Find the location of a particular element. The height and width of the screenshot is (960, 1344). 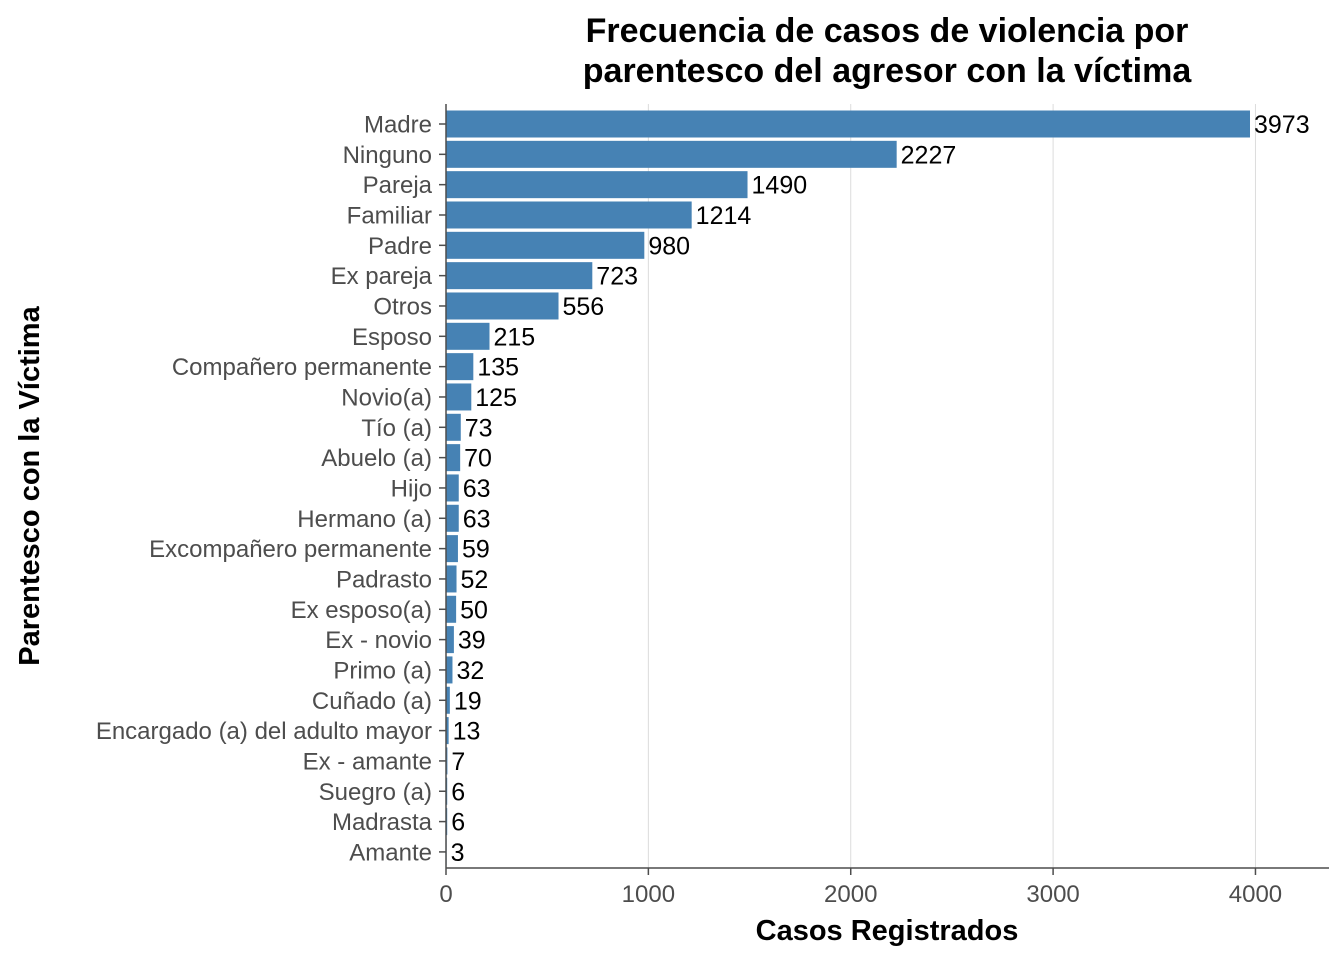

data-label: 125 is located at coordinates (496, 398).